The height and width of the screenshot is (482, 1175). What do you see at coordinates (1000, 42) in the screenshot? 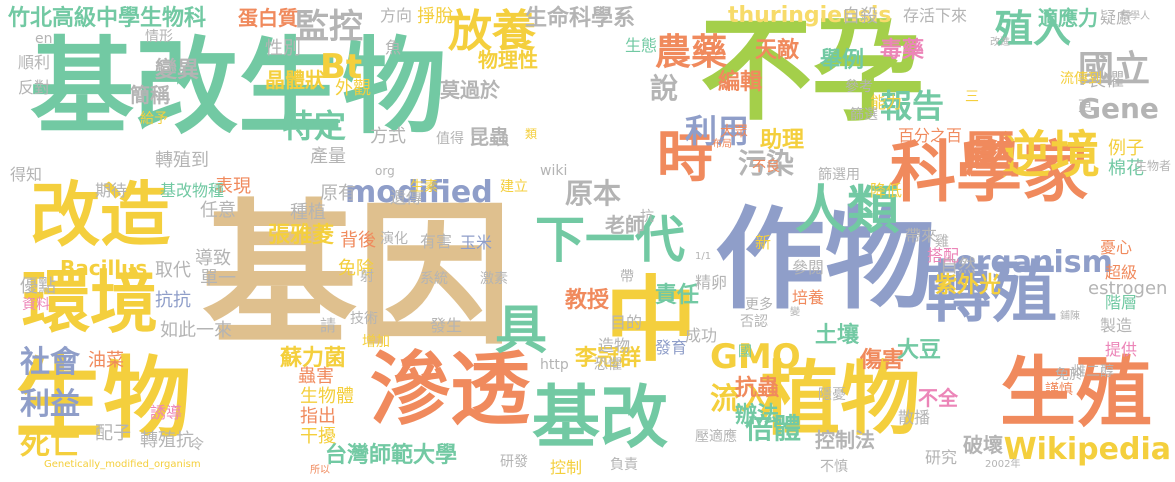
I see `cloud-word: 改進` at bounding box center [1000, 42].